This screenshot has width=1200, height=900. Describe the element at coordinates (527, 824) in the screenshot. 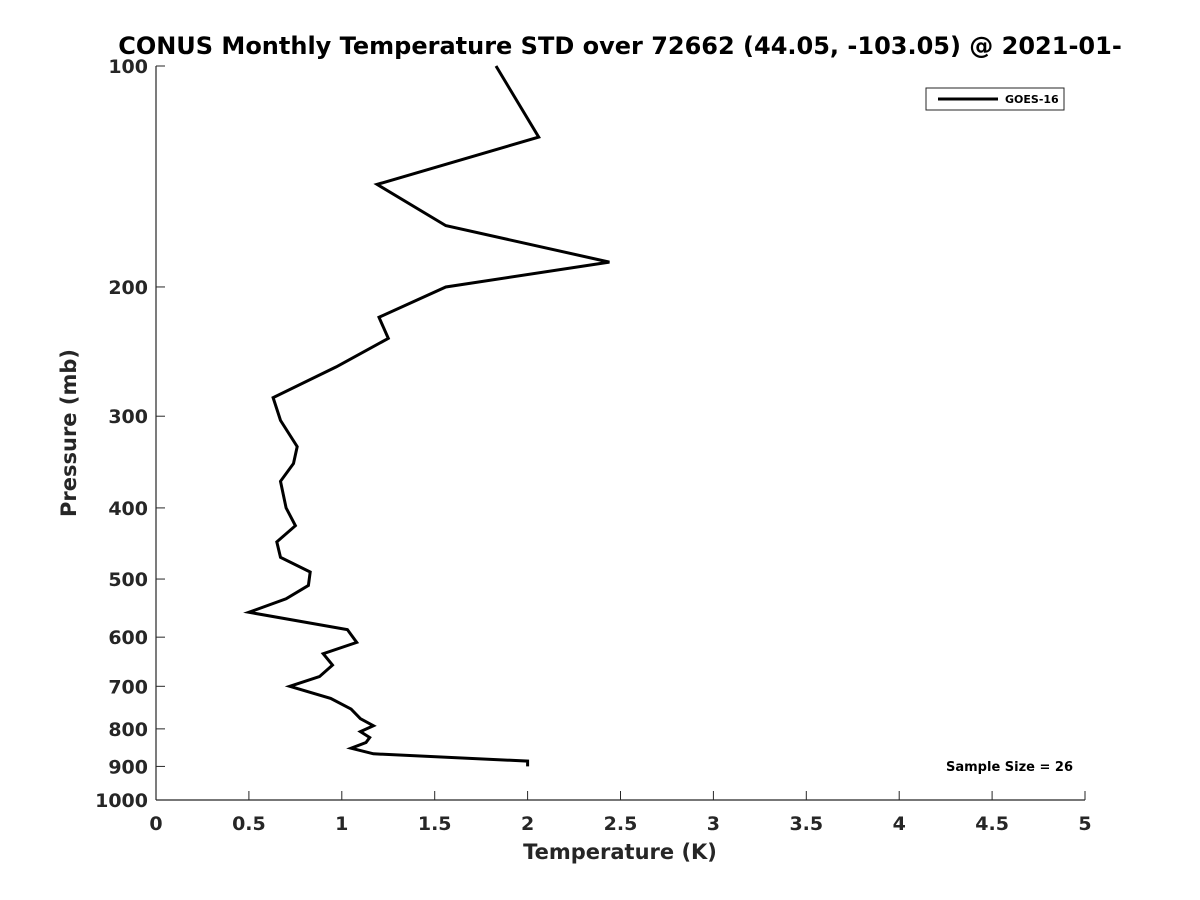

I see `x-tick-label: 2` at that location.